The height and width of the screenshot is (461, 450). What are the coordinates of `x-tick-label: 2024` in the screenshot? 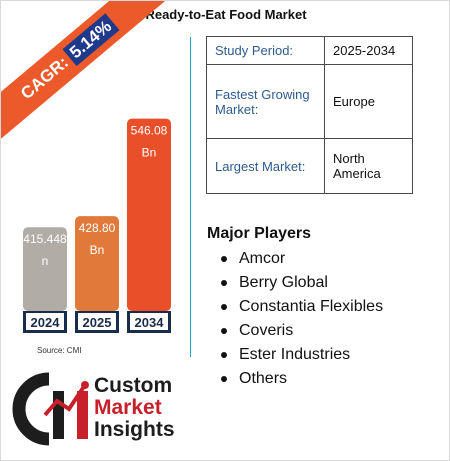 It's located at (46, 322).